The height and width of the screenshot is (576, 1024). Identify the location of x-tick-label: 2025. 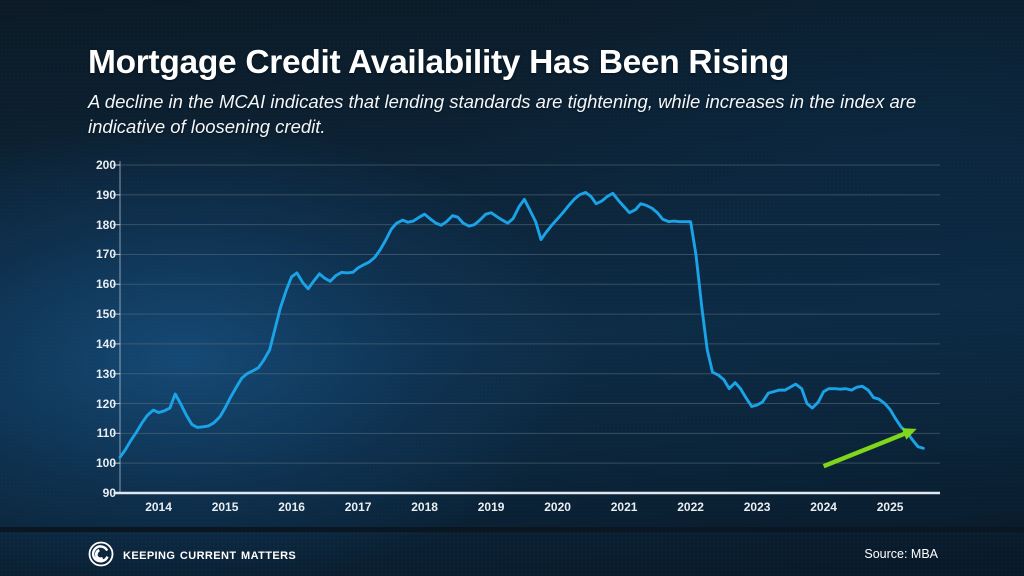
(890, 507).